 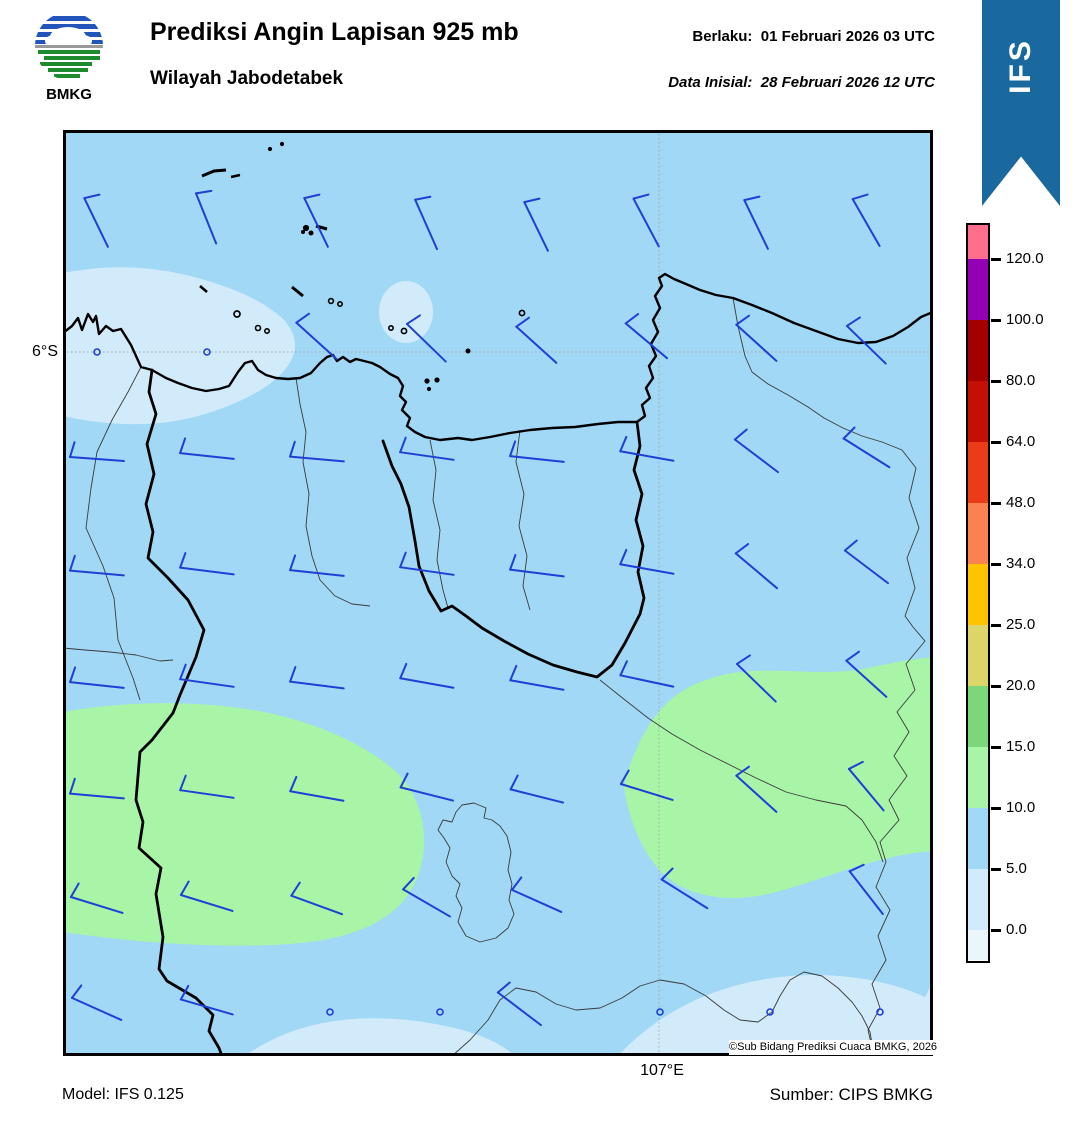 What do you see at coordinates (1021, 746) in the screenshot?
I see `legend-tick-label: 15.0` at bounding box center [1021, 746].